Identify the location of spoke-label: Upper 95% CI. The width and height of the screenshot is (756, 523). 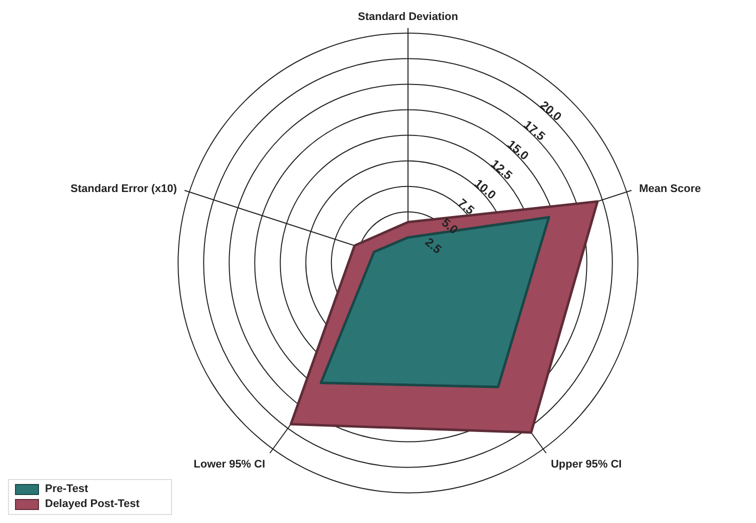
(586, 464).